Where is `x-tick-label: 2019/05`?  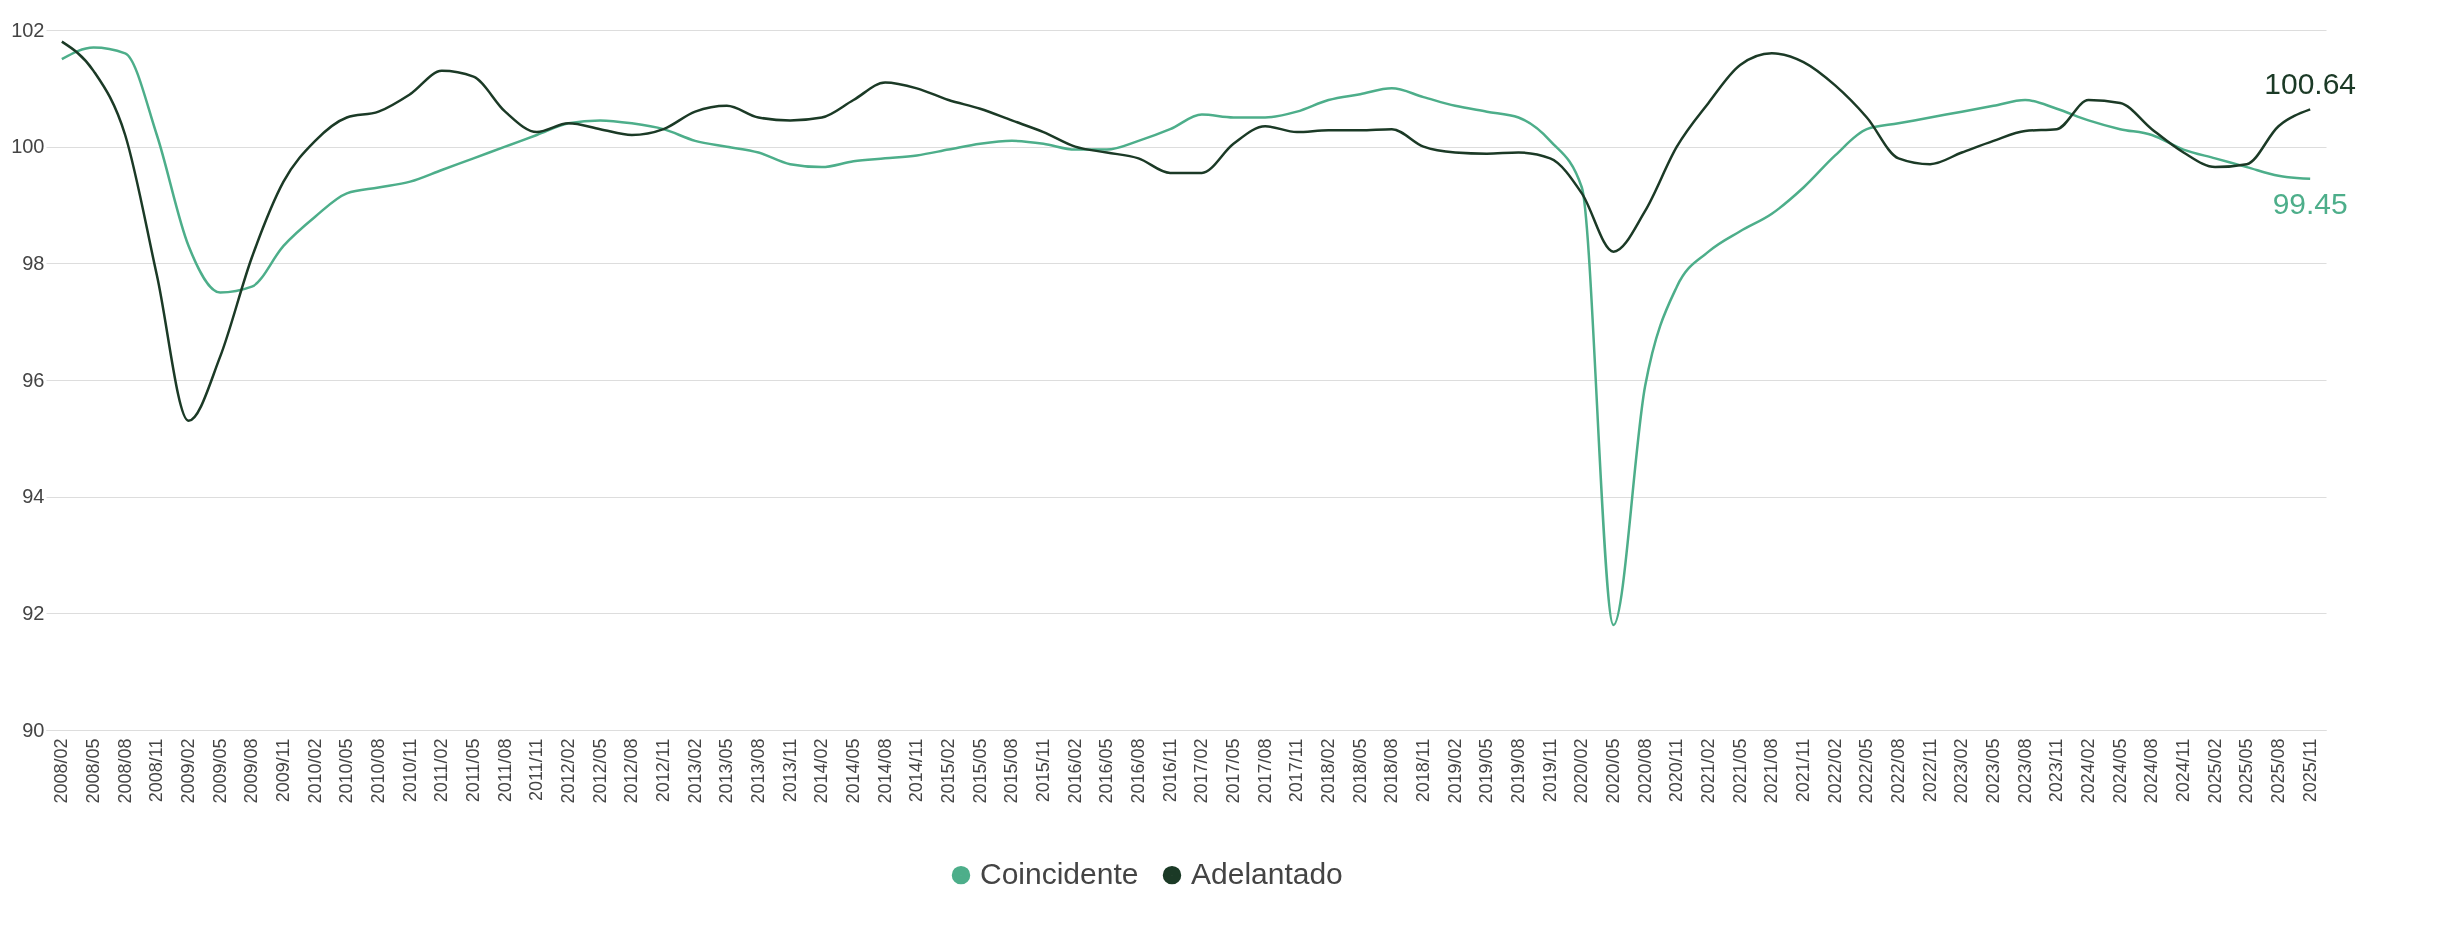 x-tick-label: 2019/05 is located at coordinates (1486, 771).